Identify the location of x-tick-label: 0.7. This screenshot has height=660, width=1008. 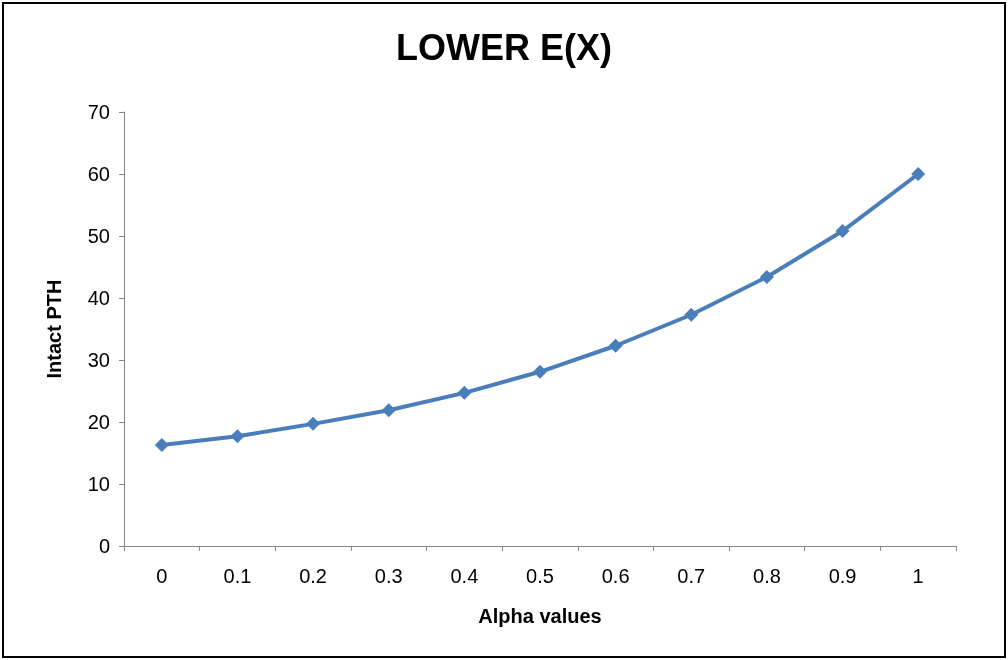
(691, 576).